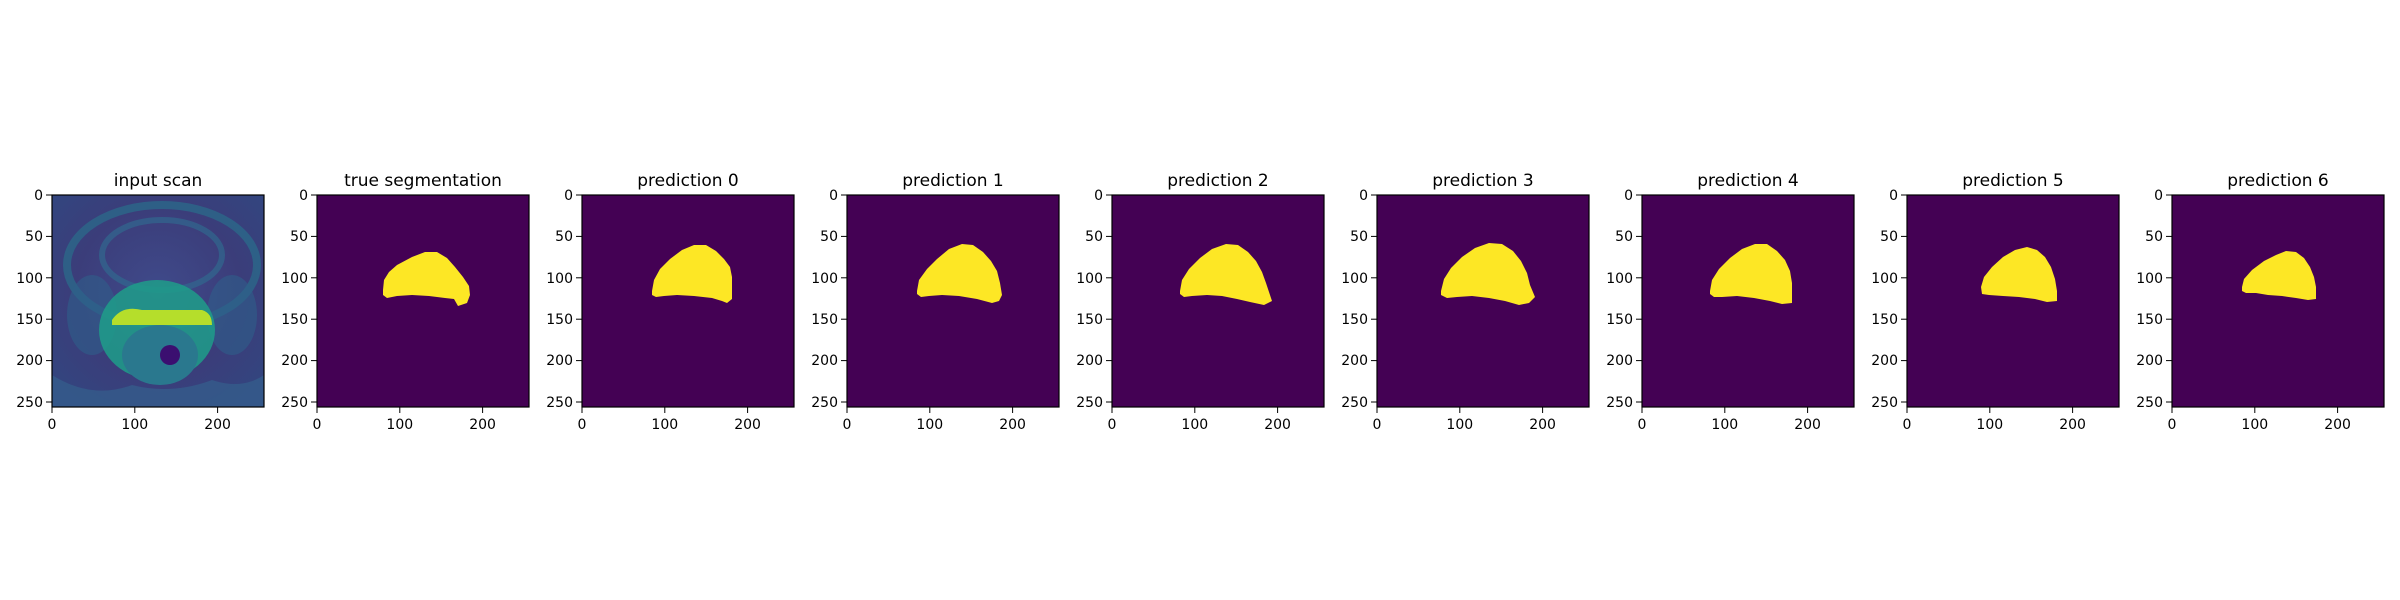 Image resolution: width=2400 pixels, height=600 pixels. What do you see at coordinates (2013, 181) in the screenshot?
I see `panel-title: prediction 5` at bounding box center [2013, 181].